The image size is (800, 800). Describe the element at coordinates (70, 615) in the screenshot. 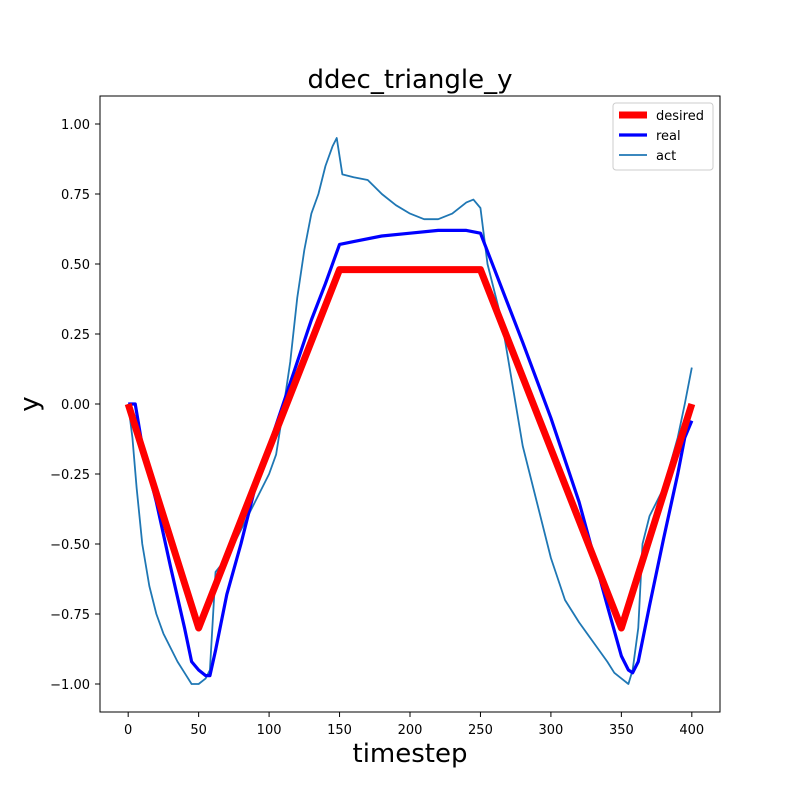

I see `y-tick-label: −0.75` at that location.